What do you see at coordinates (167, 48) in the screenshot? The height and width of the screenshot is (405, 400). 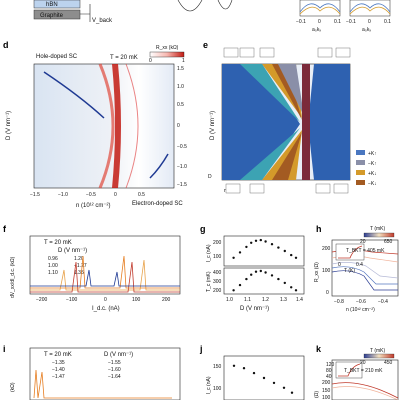 I see `d-colorbar-label: R_xx (kΩ)` at bounding box center [167, 48].